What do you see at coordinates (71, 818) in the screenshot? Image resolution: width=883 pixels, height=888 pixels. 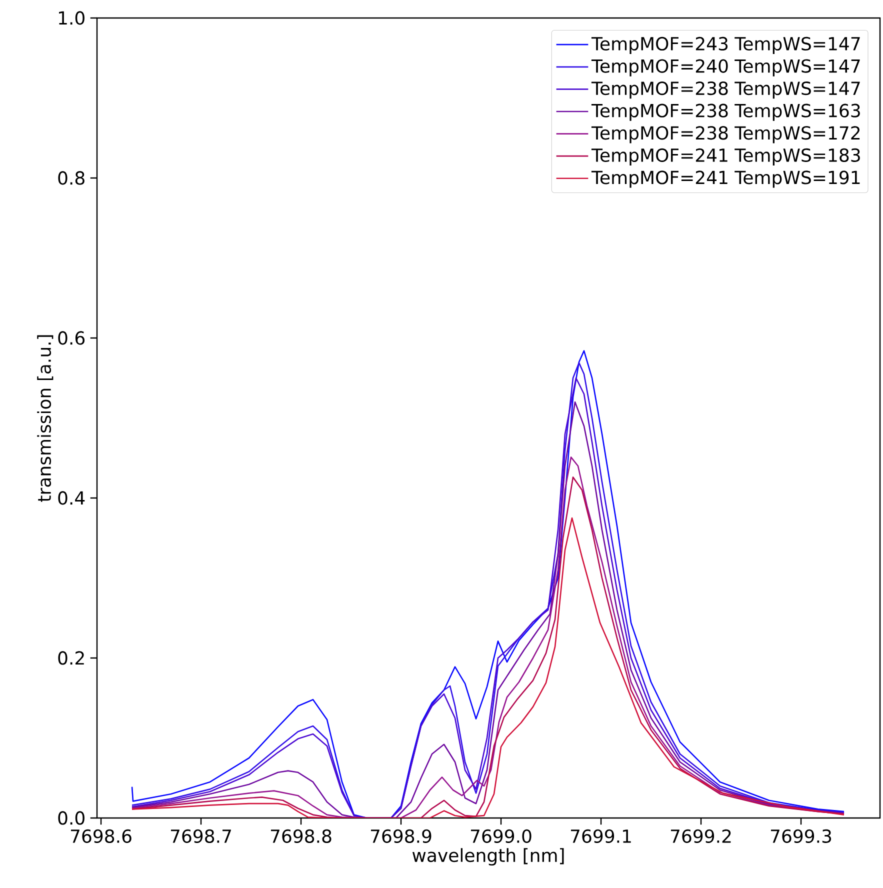 I see `y-tick-label: 0.0` at bounding box center [71, 818].